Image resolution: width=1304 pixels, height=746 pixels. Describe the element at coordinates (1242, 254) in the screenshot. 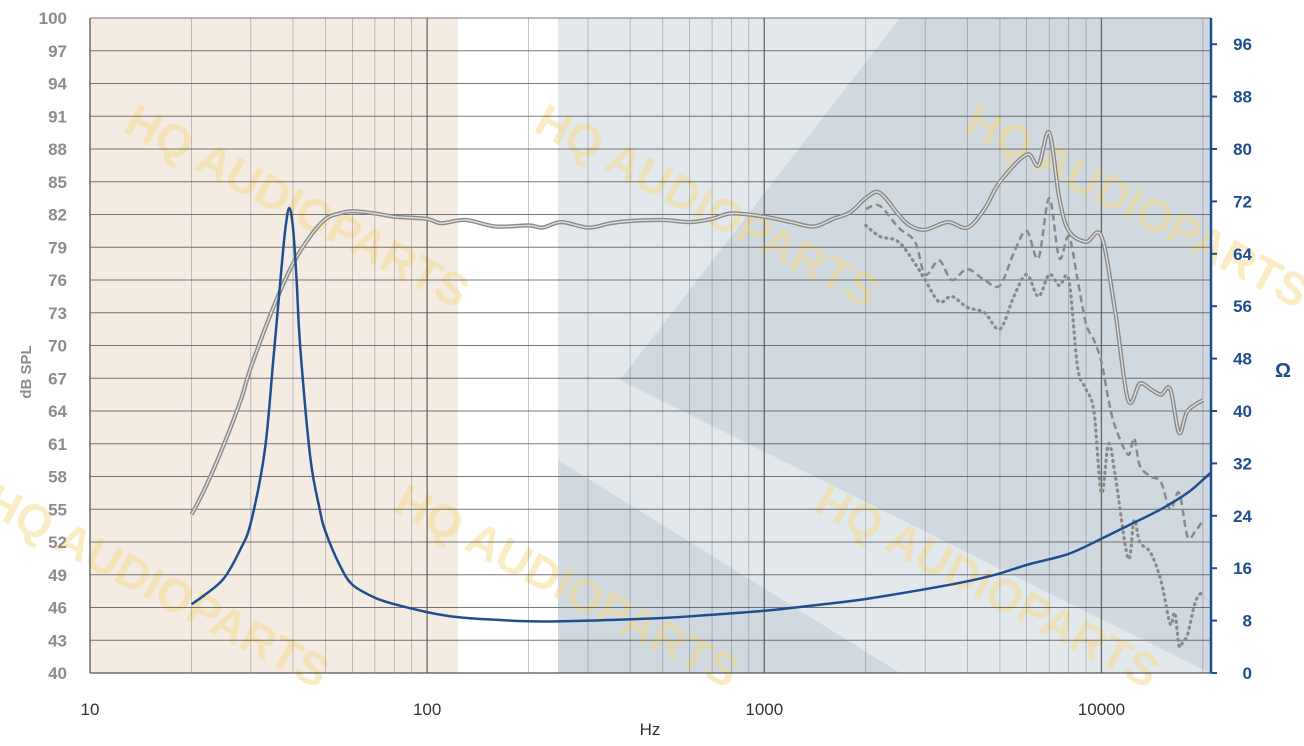

I see `y2-tick-label: 64` at that location.